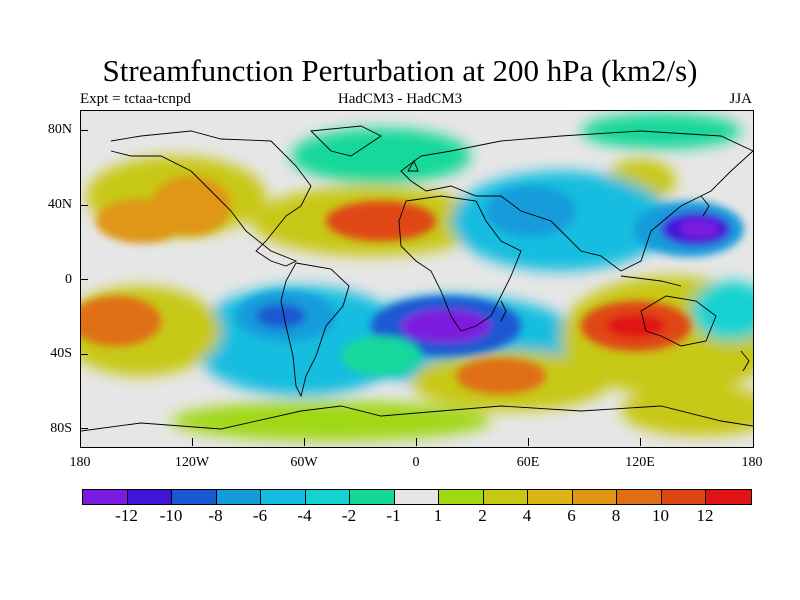  What do you see at coordinates (121, 321) in the screenshot?
I see `core-orange-pacific-s` at bounding box center [121, 321].